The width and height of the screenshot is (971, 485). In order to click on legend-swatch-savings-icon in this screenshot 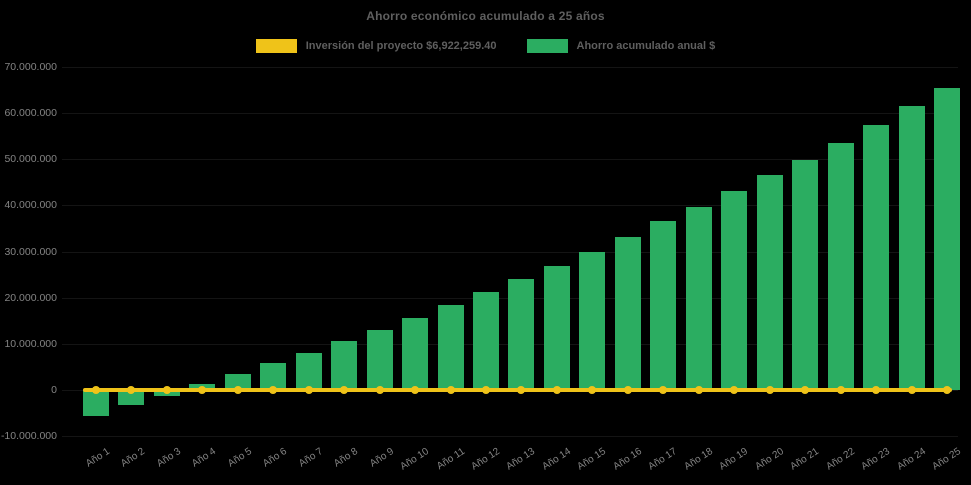, I will do `click(547, 46)`.